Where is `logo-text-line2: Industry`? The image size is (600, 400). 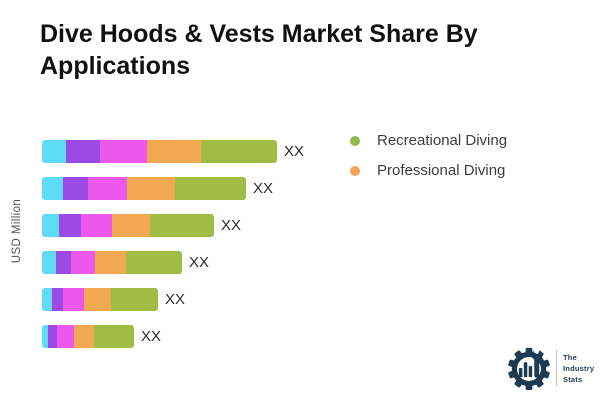 logo-text-line2: Industry is located at coordinates (579, 368).